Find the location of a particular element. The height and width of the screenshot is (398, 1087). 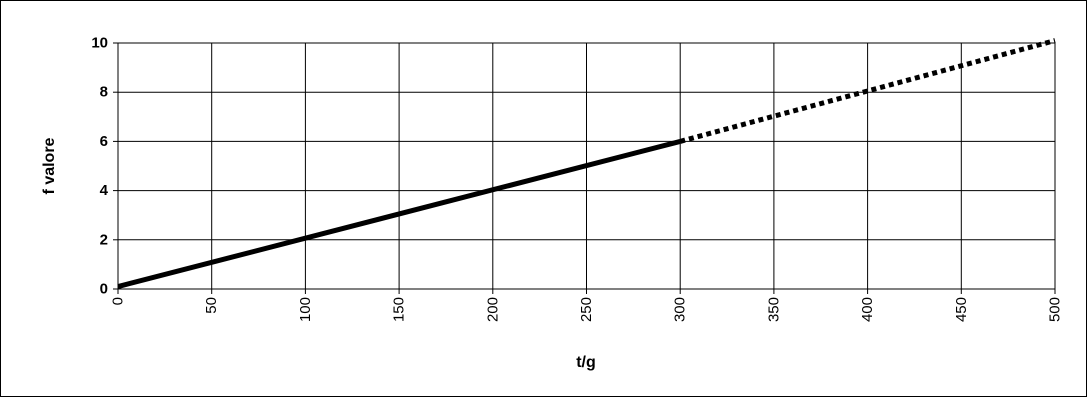

y-tick-label: 4 is located at coordinates (104, 190).